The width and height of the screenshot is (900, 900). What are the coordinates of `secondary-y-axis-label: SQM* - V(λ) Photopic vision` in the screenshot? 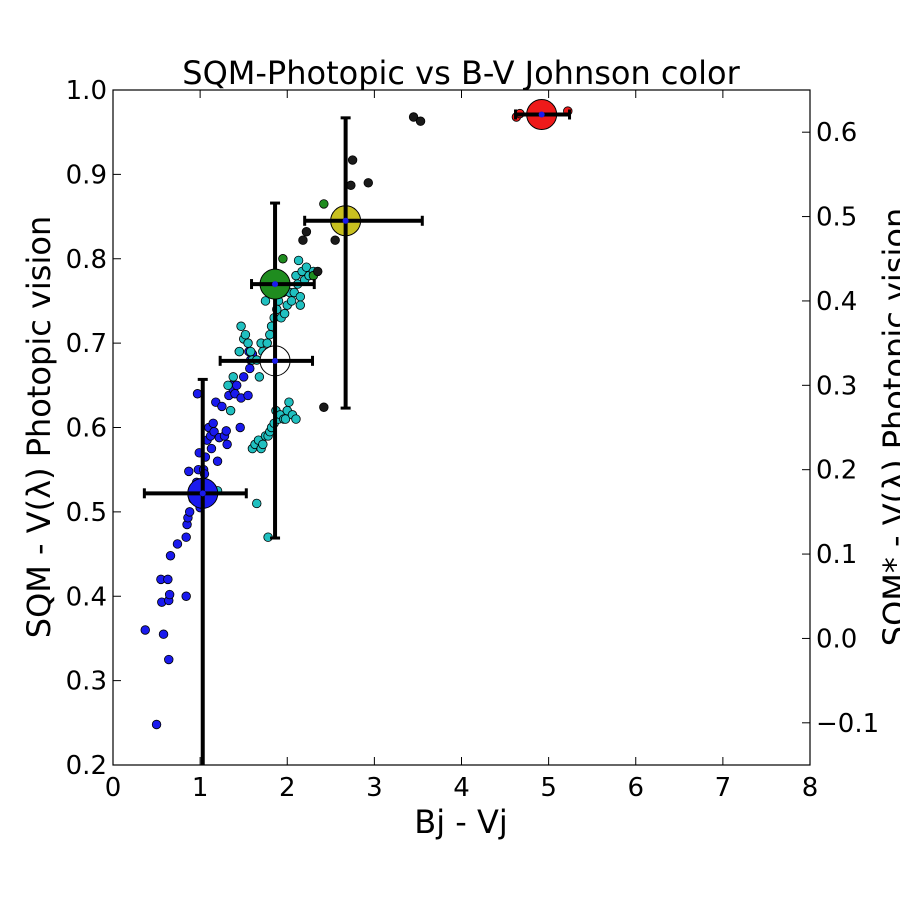 It's located at (888, 427).